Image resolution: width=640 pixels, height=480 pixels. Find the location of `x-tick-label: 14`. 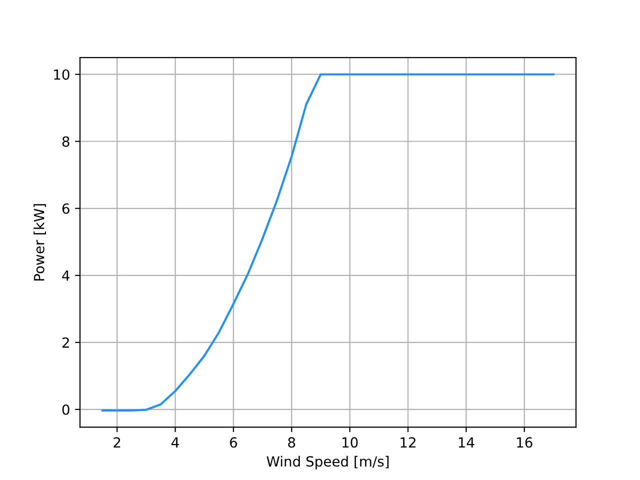

x-tick-label: 14 is located at coordinates (466, 442).